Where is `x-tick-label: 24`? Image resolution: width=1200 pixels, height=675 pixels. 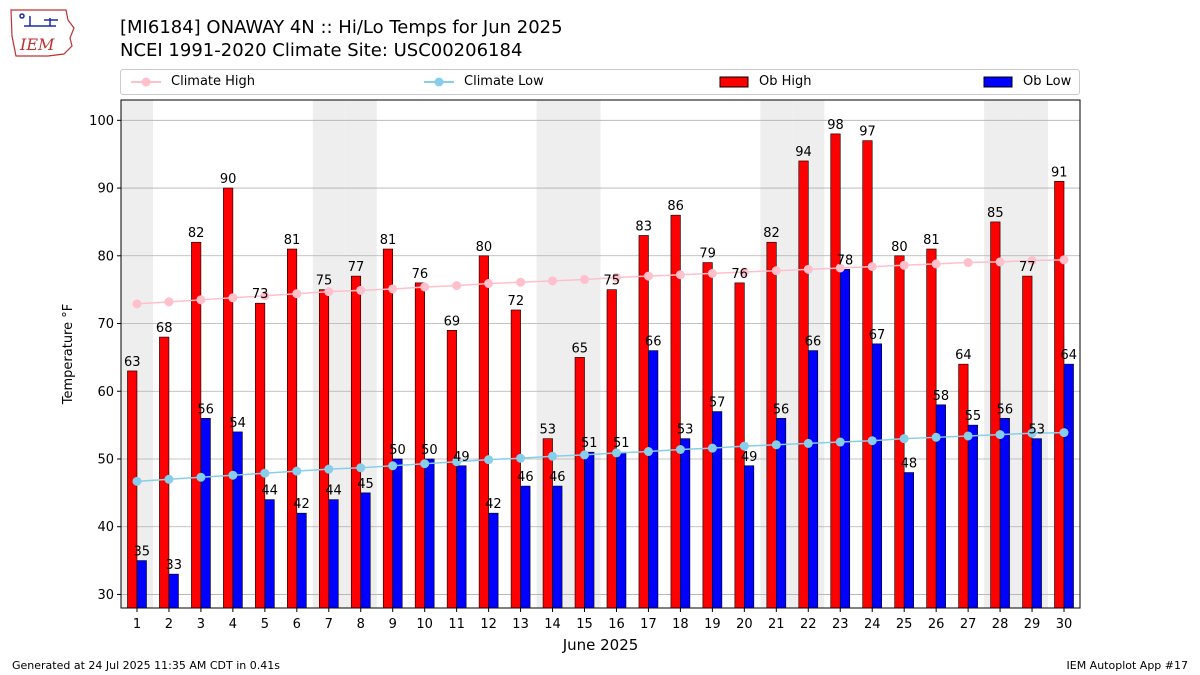 x-tick-label: 24 is located at coordinates (872, 624).